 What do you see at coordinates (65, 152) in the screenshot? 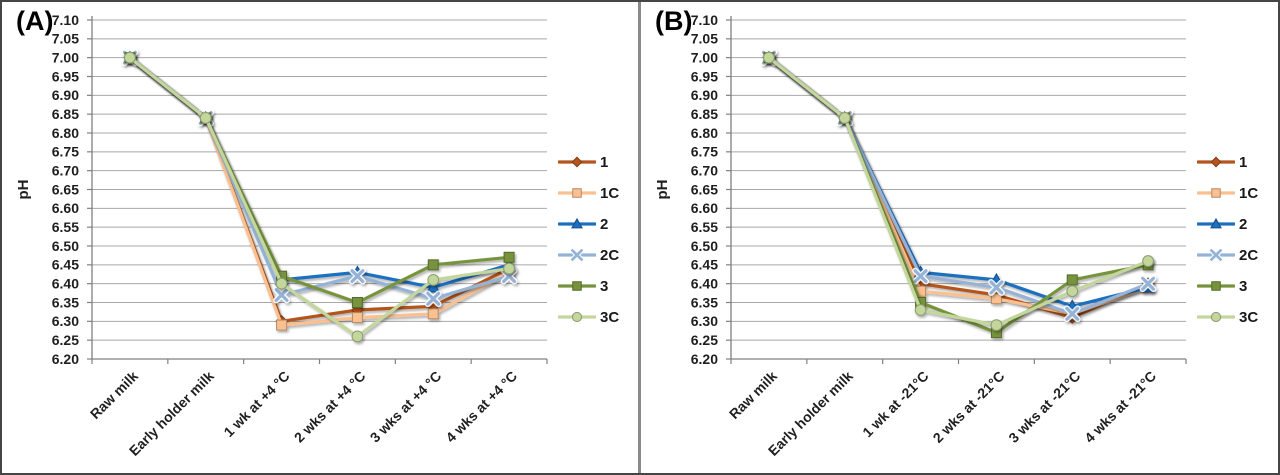
I see `y-tick-label: 6.75` at bounding box center [65, 152].